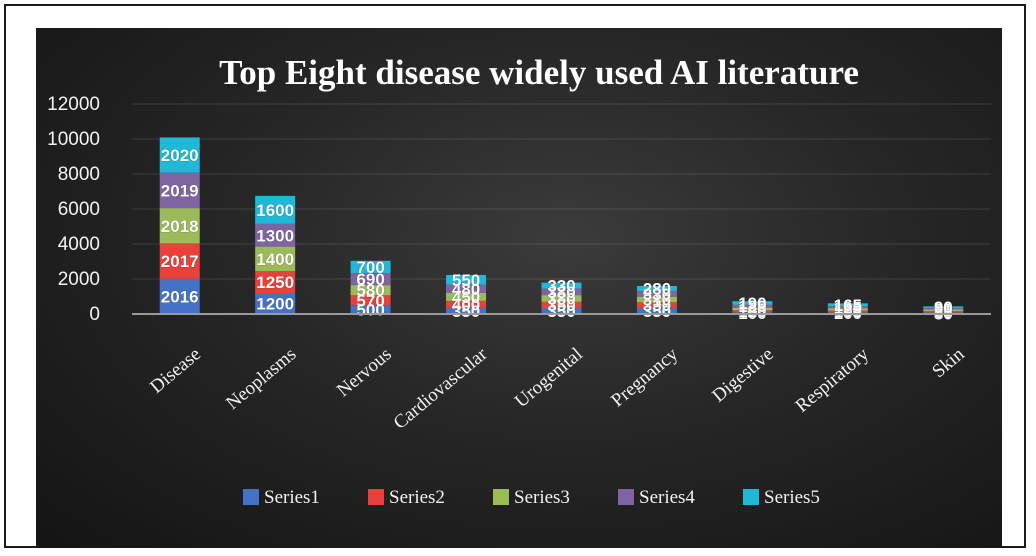 The height and width of the screenshot is (556, 1036). Describe the element at coordinates (261, 379) in the screenshot. I see `x-tick-label: Neoplasms` at that location.